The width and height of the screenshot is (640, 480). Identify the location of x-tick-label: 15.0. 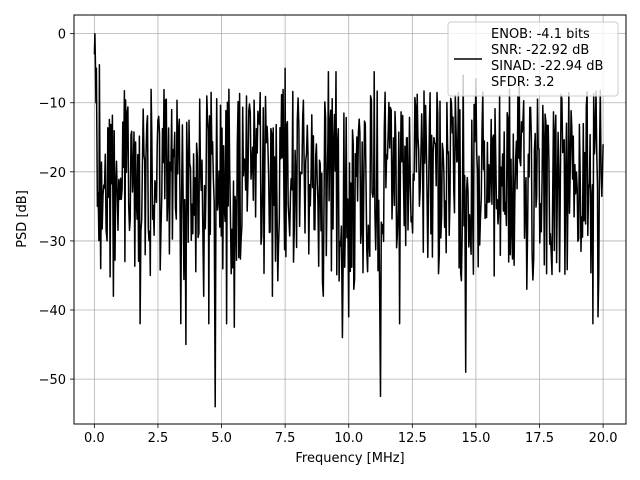
(475, 438).